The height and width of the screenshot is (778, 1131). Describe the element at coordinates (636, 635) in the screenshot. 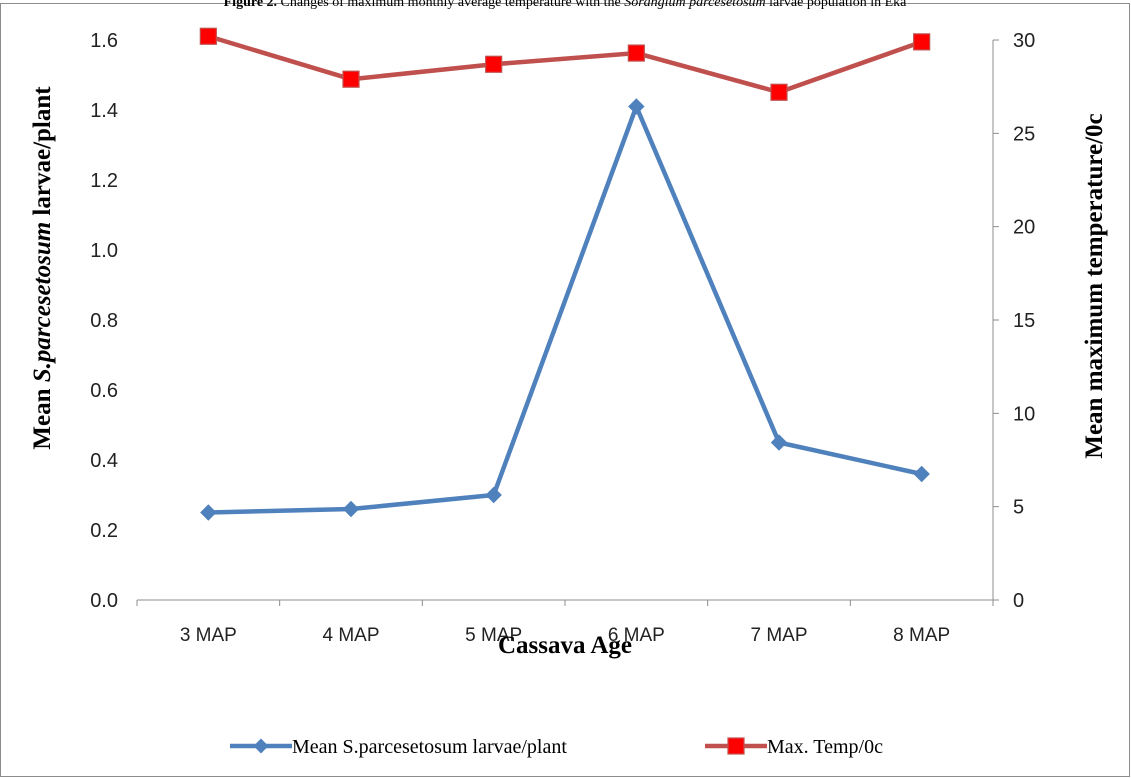

I see `x-tick-label: 6 MAP` at that location.